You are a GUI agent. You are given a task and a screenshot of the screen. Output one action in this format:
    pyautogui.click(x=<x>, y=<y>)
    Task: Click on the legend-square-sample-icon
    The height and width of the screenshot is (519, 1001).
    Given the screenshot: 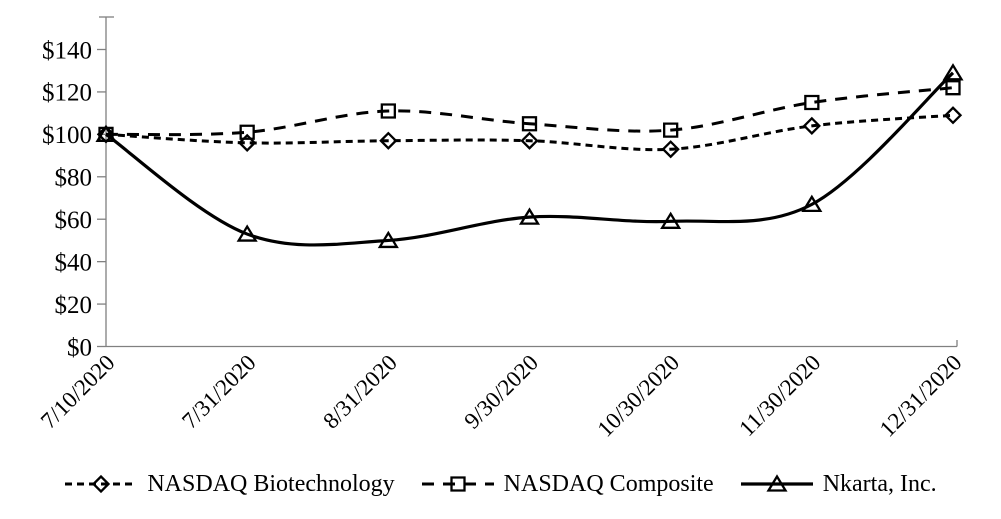 What is the action you would take?
    pyautogui.click(x=457, y=484)
    